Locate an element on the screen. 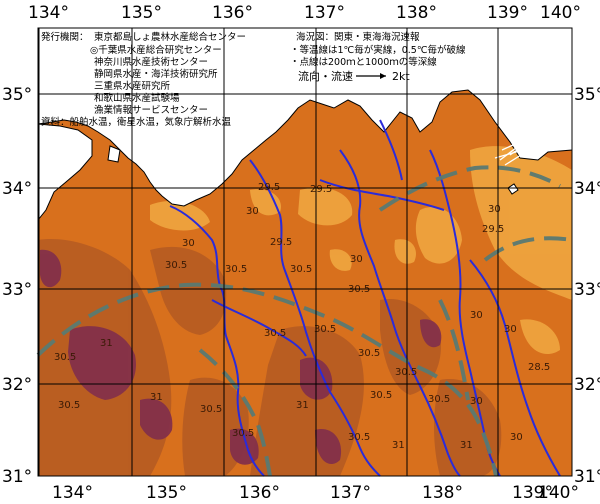  publisher-line: ◎千葉県水産総合研究センター is located at coordinates (156, 50).